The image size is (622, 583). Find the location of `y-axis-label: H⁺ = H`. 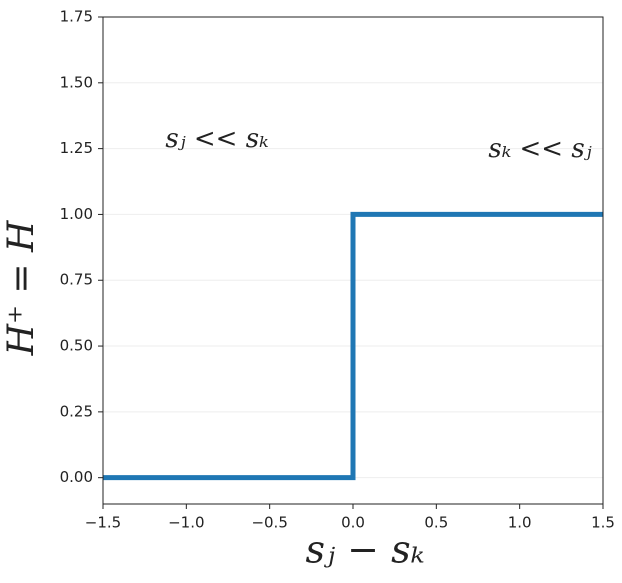

y-axis-label: H⁺ = H is located at coordinates (21, 288).